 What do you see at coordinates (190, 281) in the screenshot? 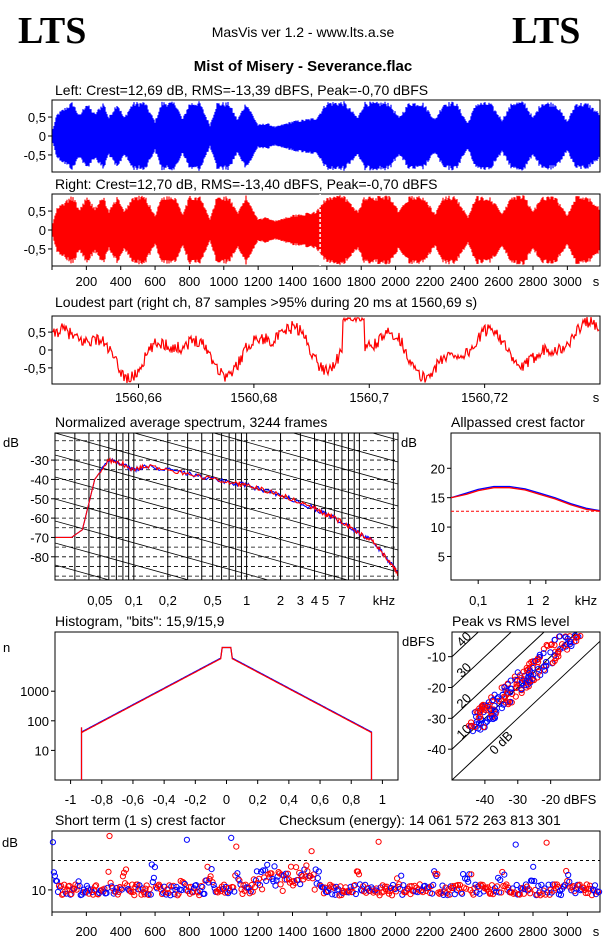
I see `waveform-time-axis-label-800: 800` at bounding box center [190, 281].